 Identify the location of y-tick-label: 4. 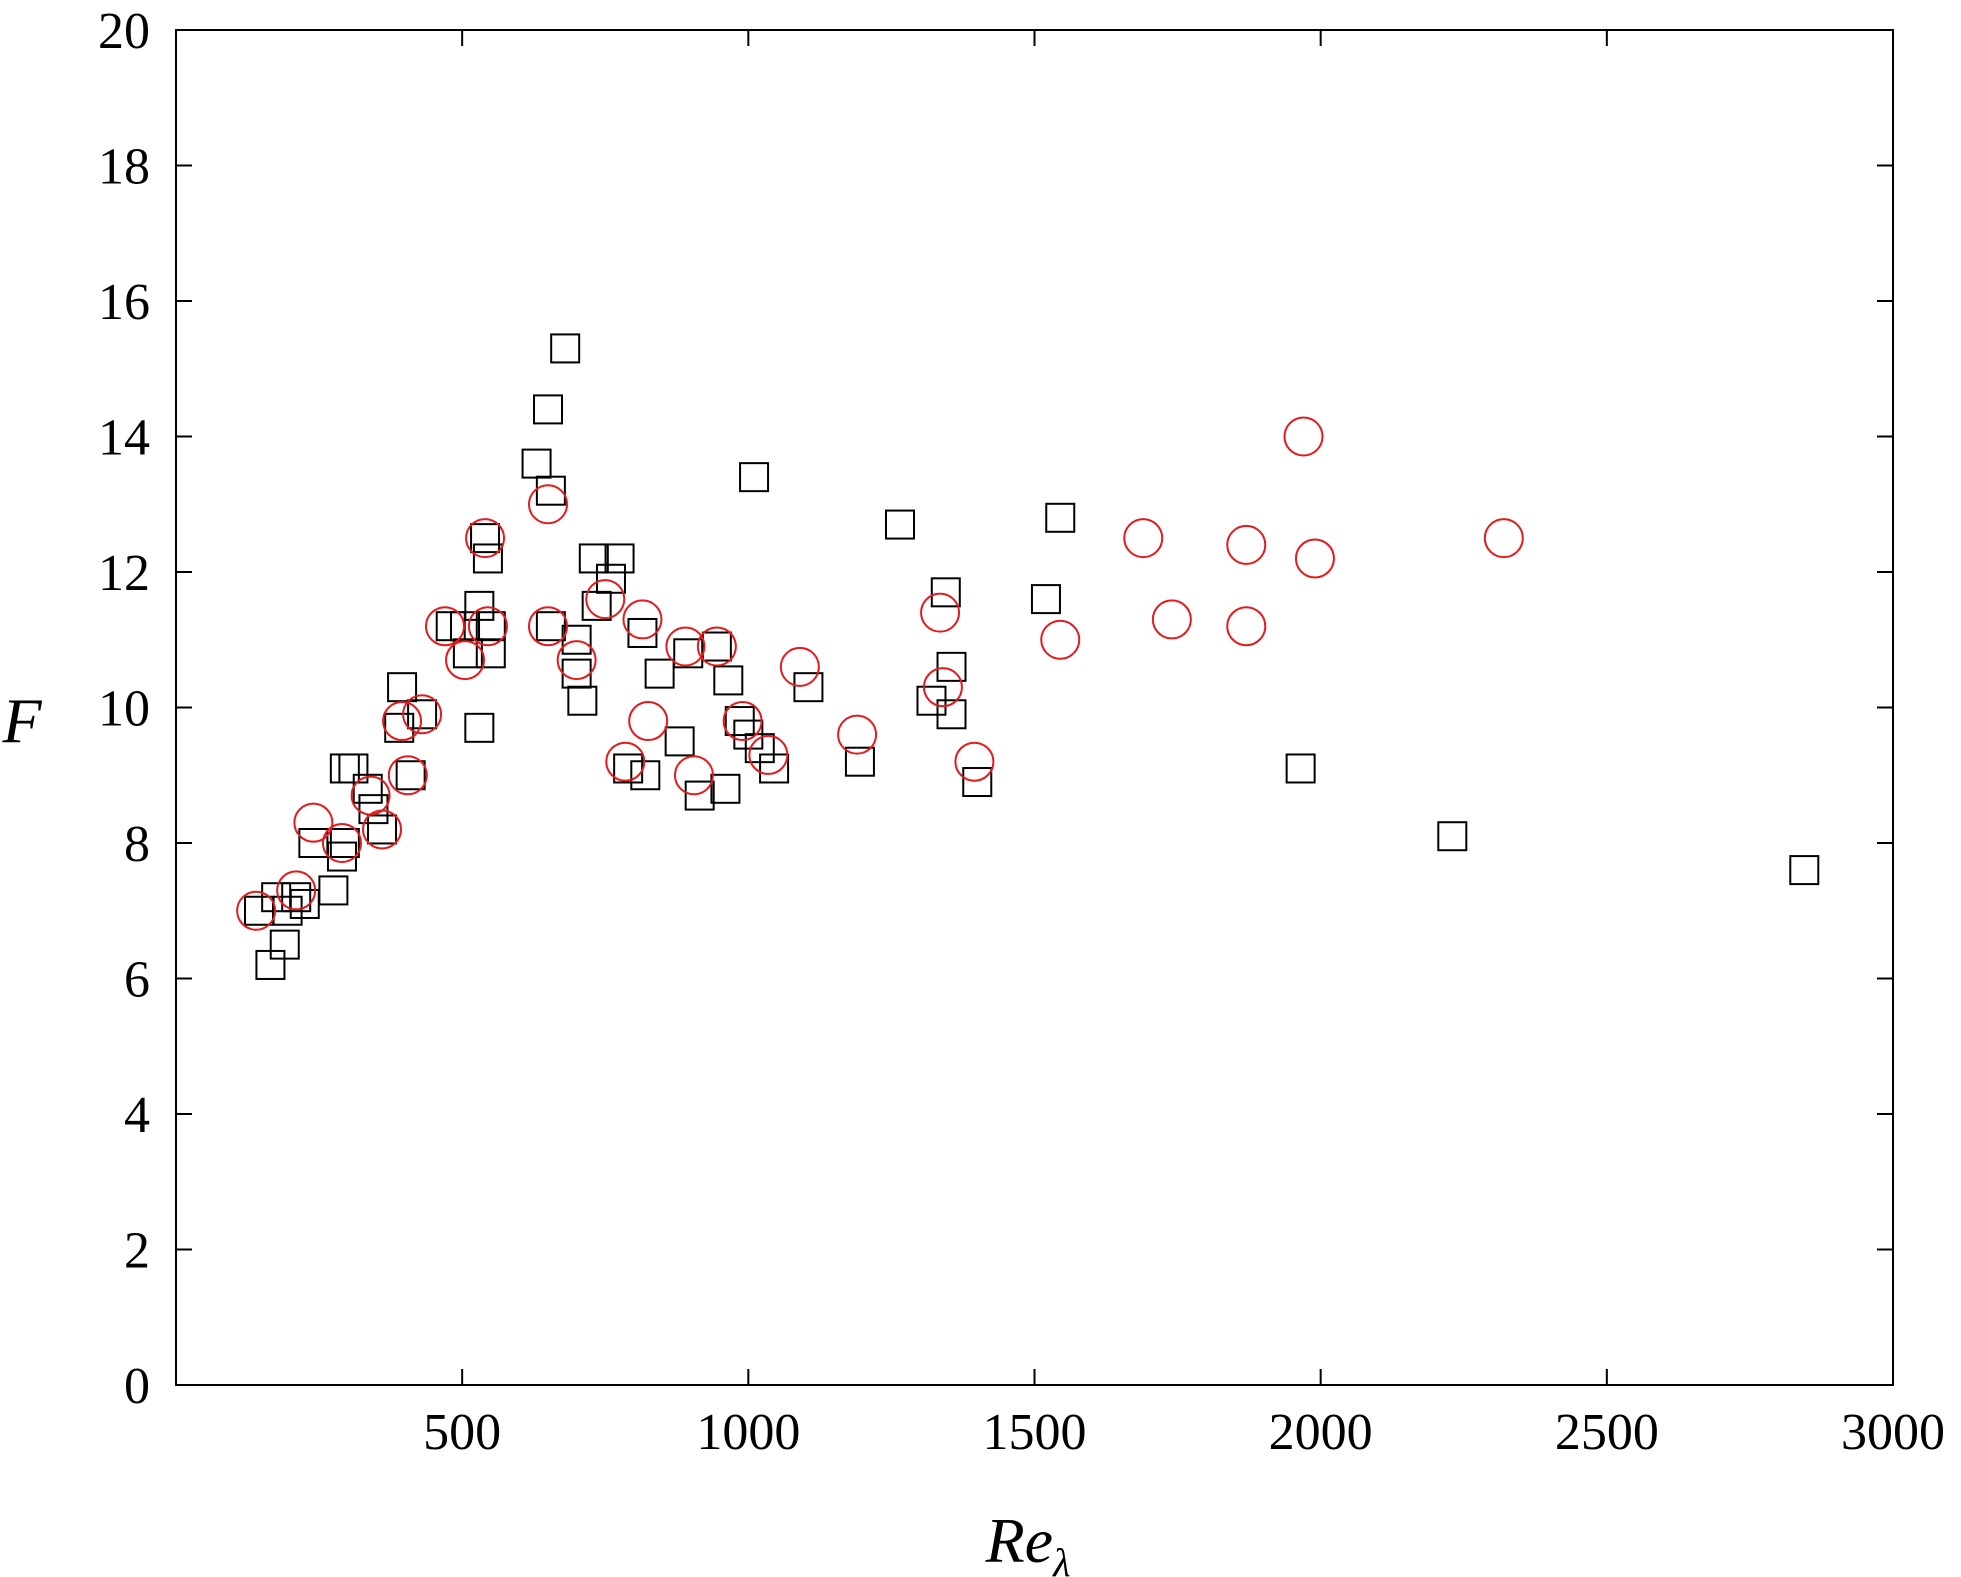
(137, 1115).